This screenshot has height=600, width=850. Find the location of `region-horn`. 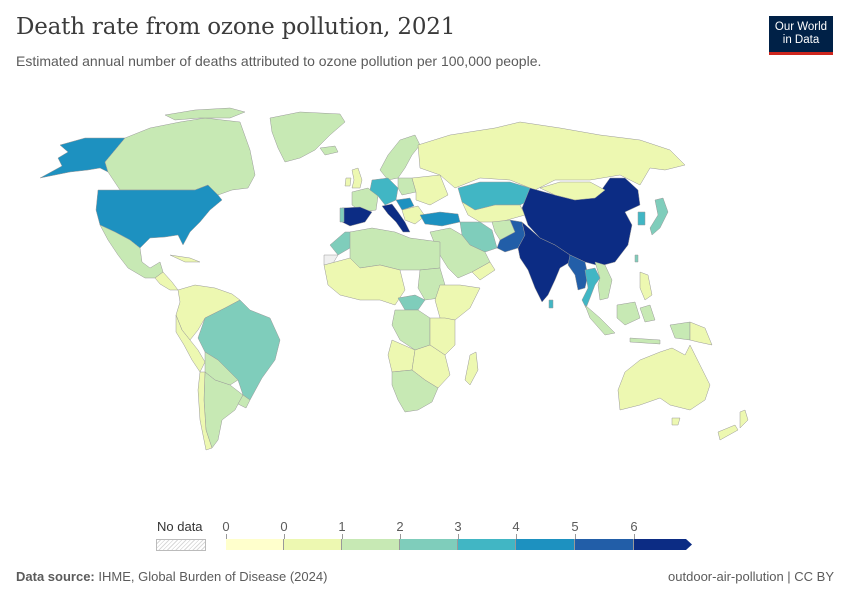

region-horn is located at coordinates (457, 302).